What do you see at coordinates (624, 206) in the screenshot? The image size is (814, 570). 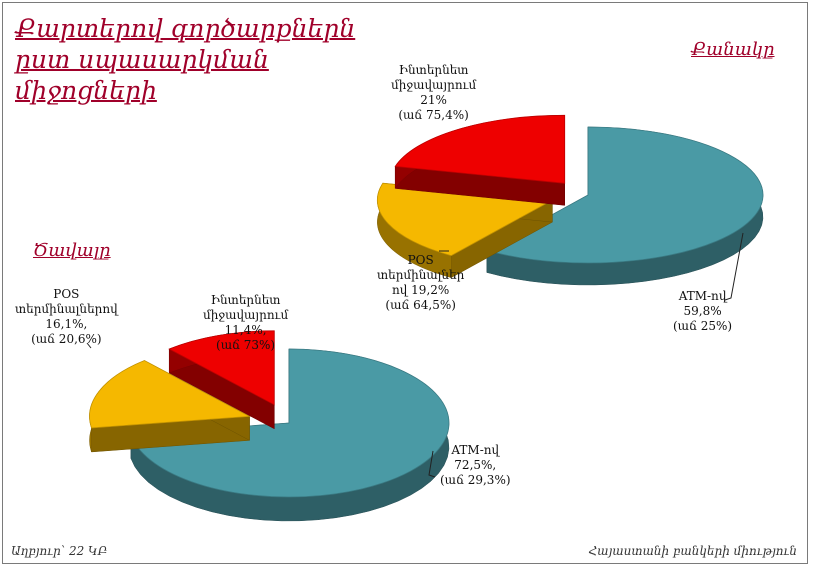 I see `slice-count-atm` at bounding box center [624, 206].